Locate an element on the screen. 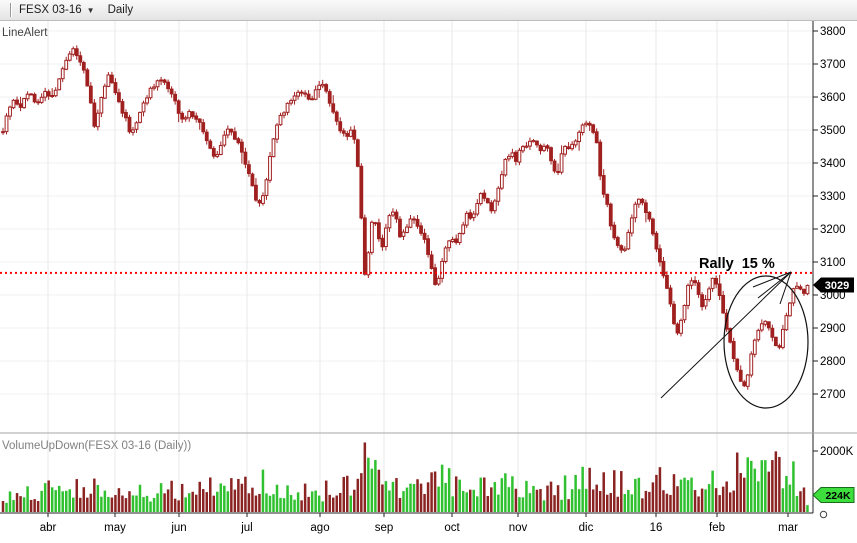 This screenshot has width=857, height=543. price-axis-label: 3600 is located at coordinates (833, 98).